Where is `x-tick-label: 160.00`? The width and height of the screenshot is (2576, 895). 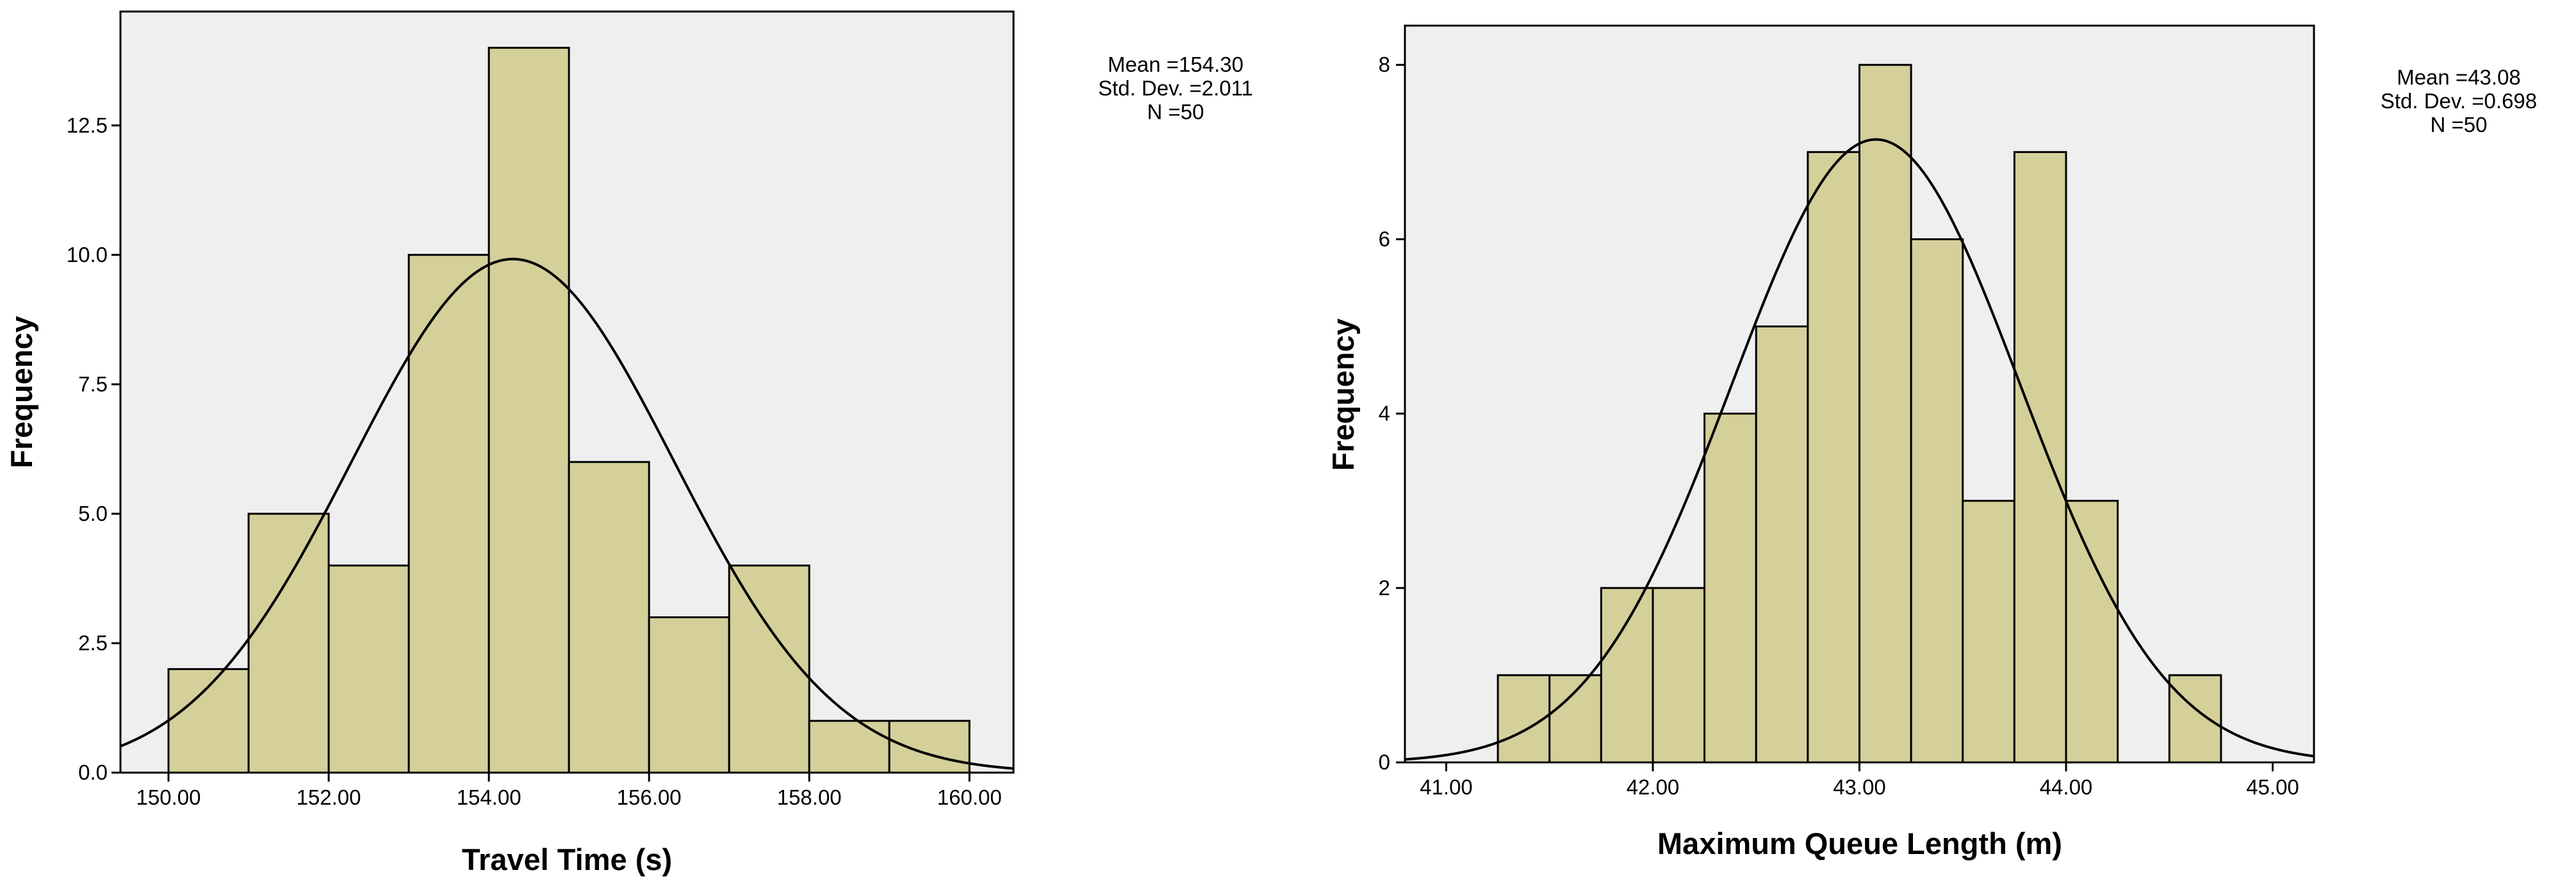 x-tick-label: 160.00 is located at coordinates (969, 797).